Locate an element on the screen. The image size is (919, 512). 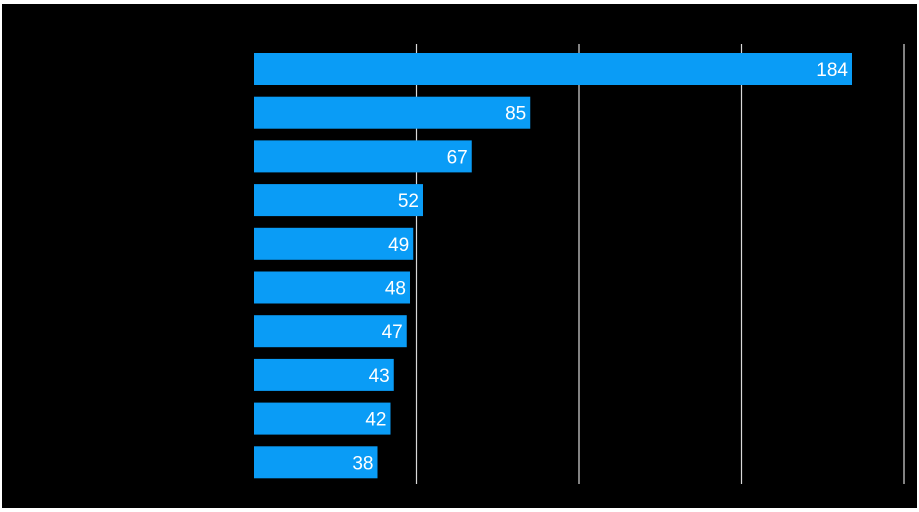
data-label: 184 is located at coordinates (832, 70).